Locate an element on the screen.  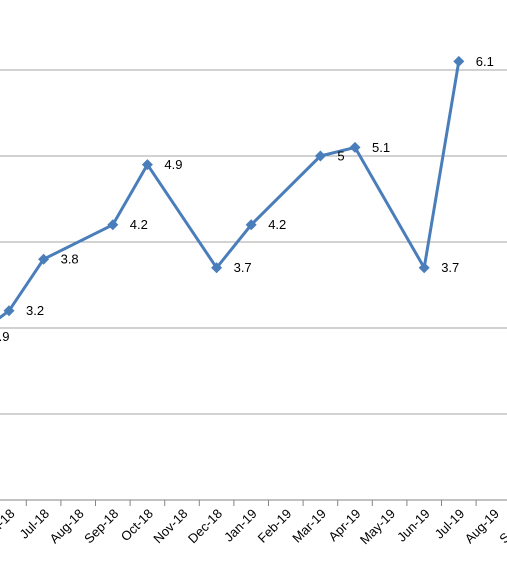
x-tick-label: Aug-19 is located at coordinates (482, 526).